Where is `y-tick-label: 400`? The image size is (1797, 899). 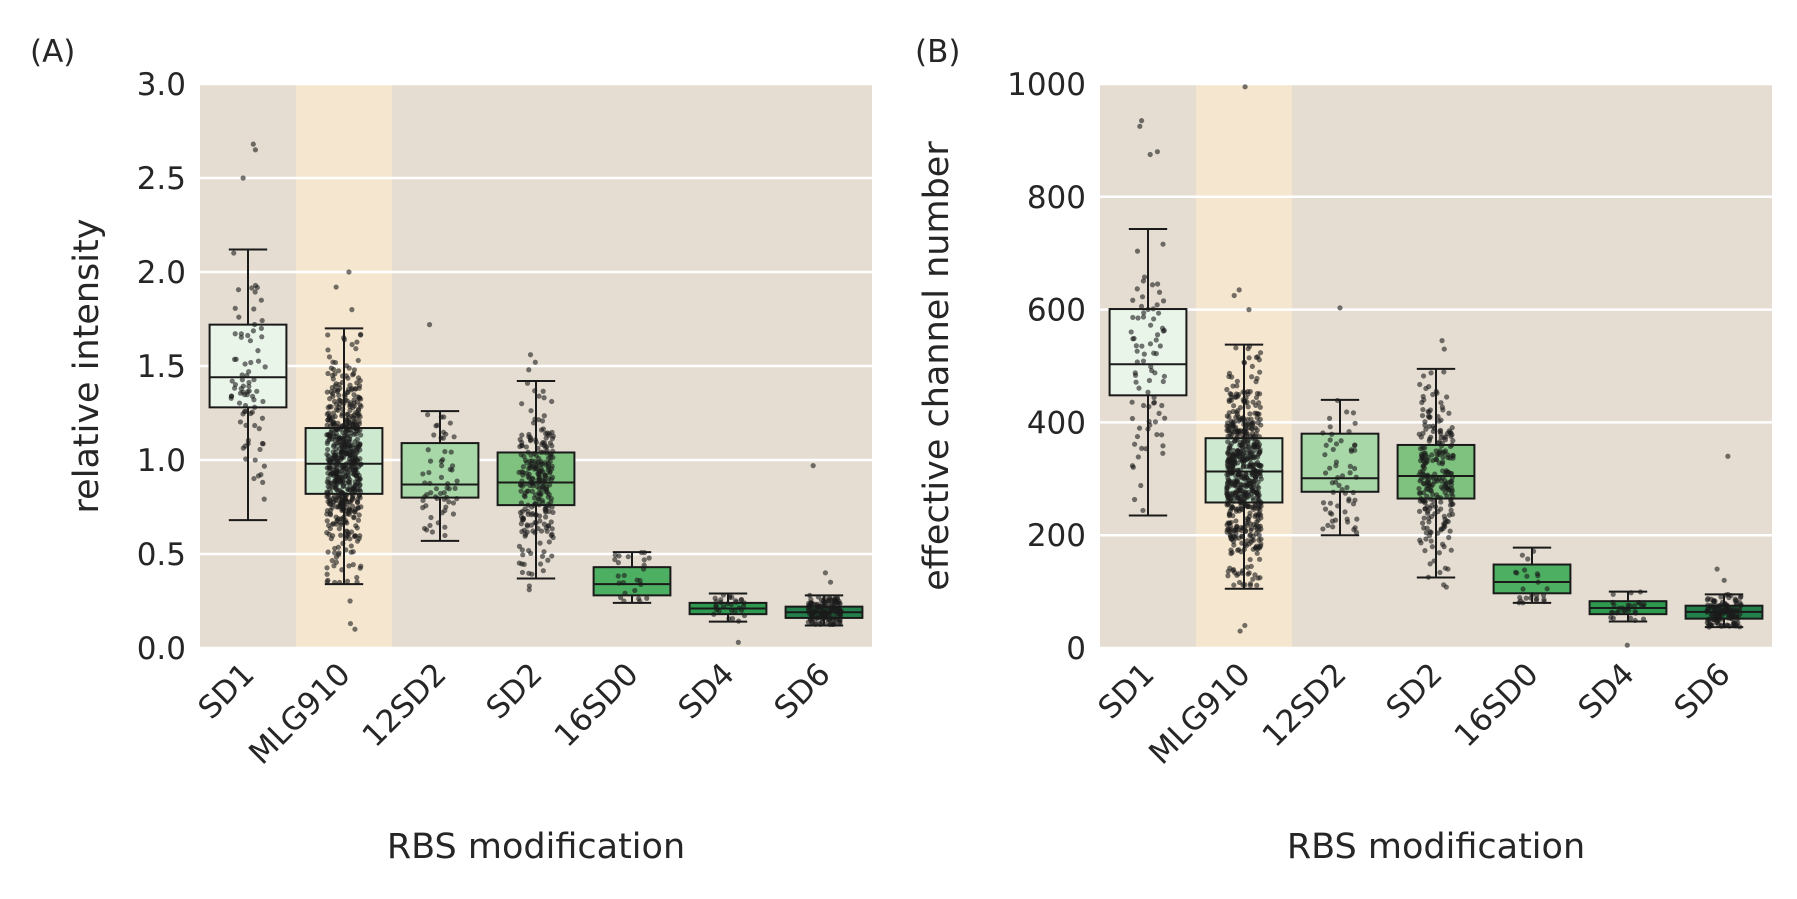
y-tick-label: 400 is located at coordinates (1056, 423).